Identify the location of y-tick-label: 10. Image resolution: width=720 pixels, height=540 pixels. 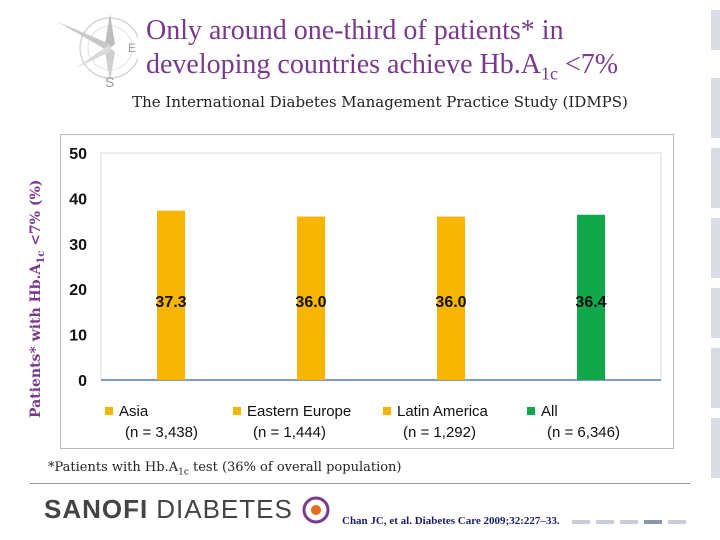
(78, 336).